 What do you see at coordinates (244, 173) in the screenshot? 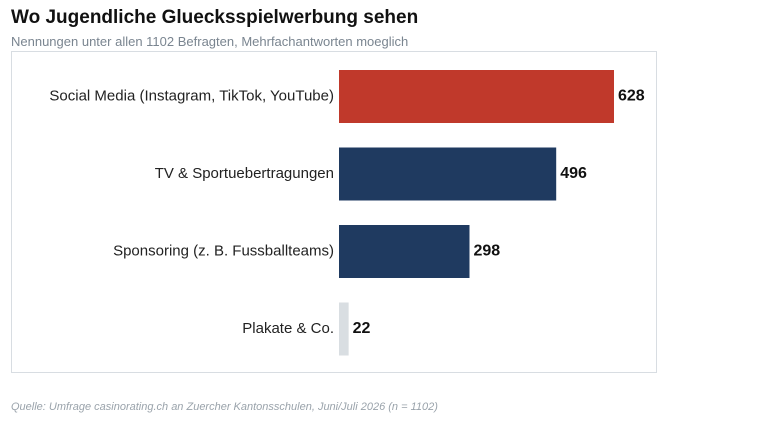
I see `category-label-1: TV & Sportuebertragungen` at bounding box center [244, 173].